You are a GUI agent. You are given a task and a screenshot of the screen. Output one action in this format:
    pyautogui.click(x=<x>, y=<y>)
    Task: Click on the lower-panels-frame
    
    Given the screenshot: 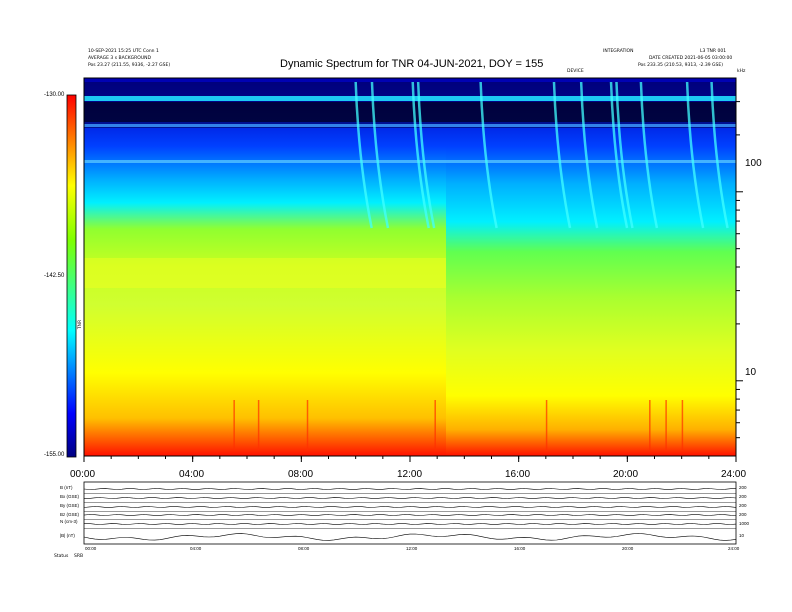 What is the action you would take?
    pyautogui.click(x=410, y=513)
    